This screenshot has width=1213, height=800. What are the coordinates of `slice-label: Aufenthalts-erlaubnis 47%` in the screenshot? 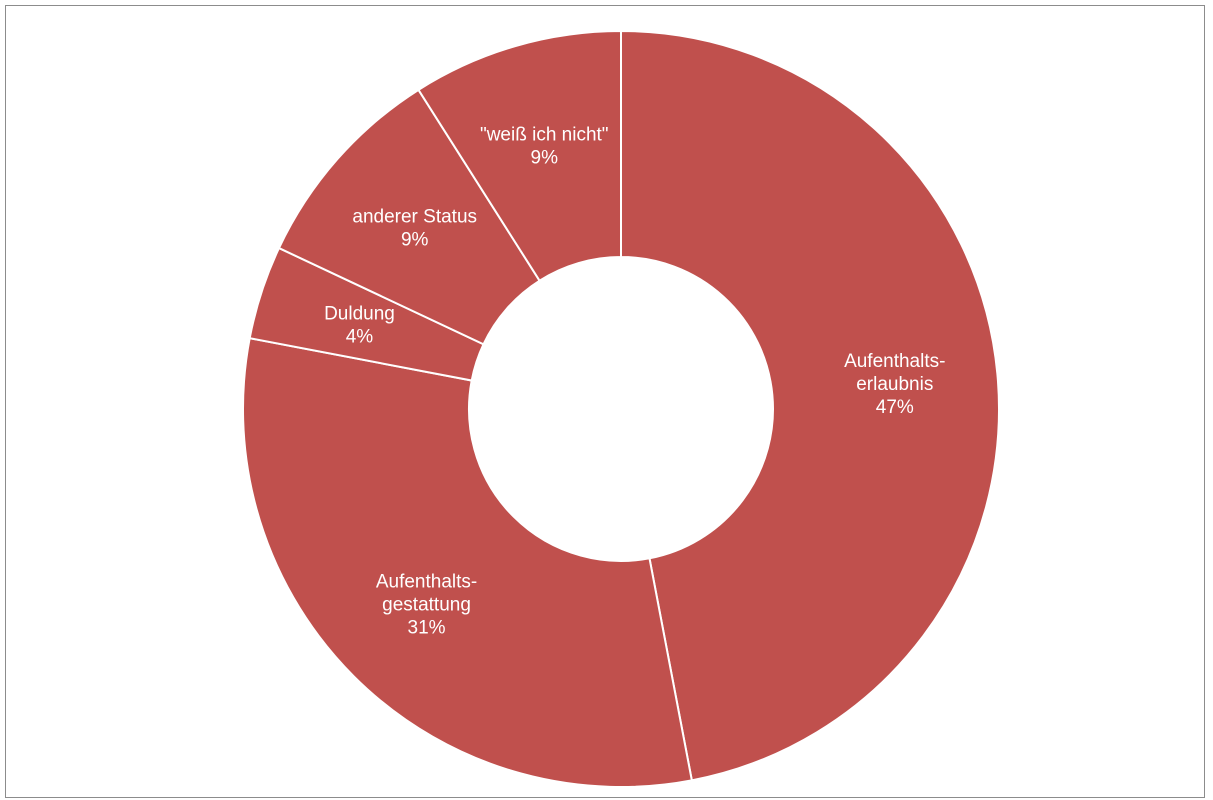 It's located at (894, 384).